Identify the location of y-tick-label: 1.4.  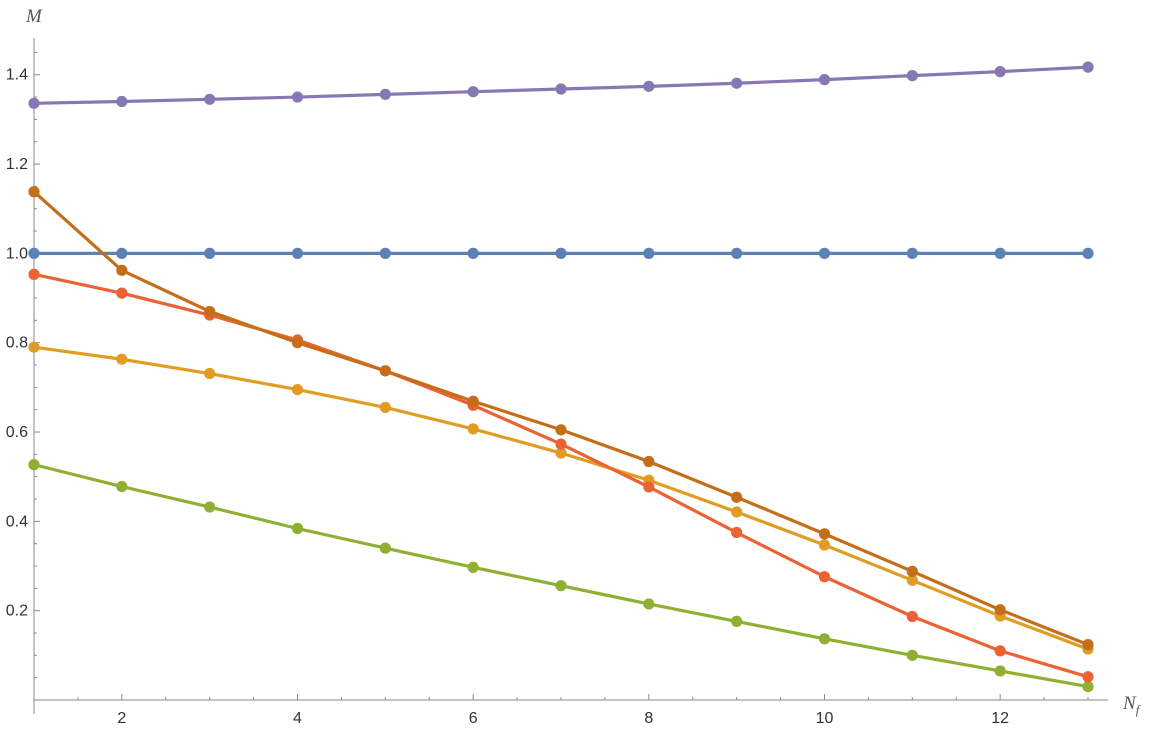
(17, 75).